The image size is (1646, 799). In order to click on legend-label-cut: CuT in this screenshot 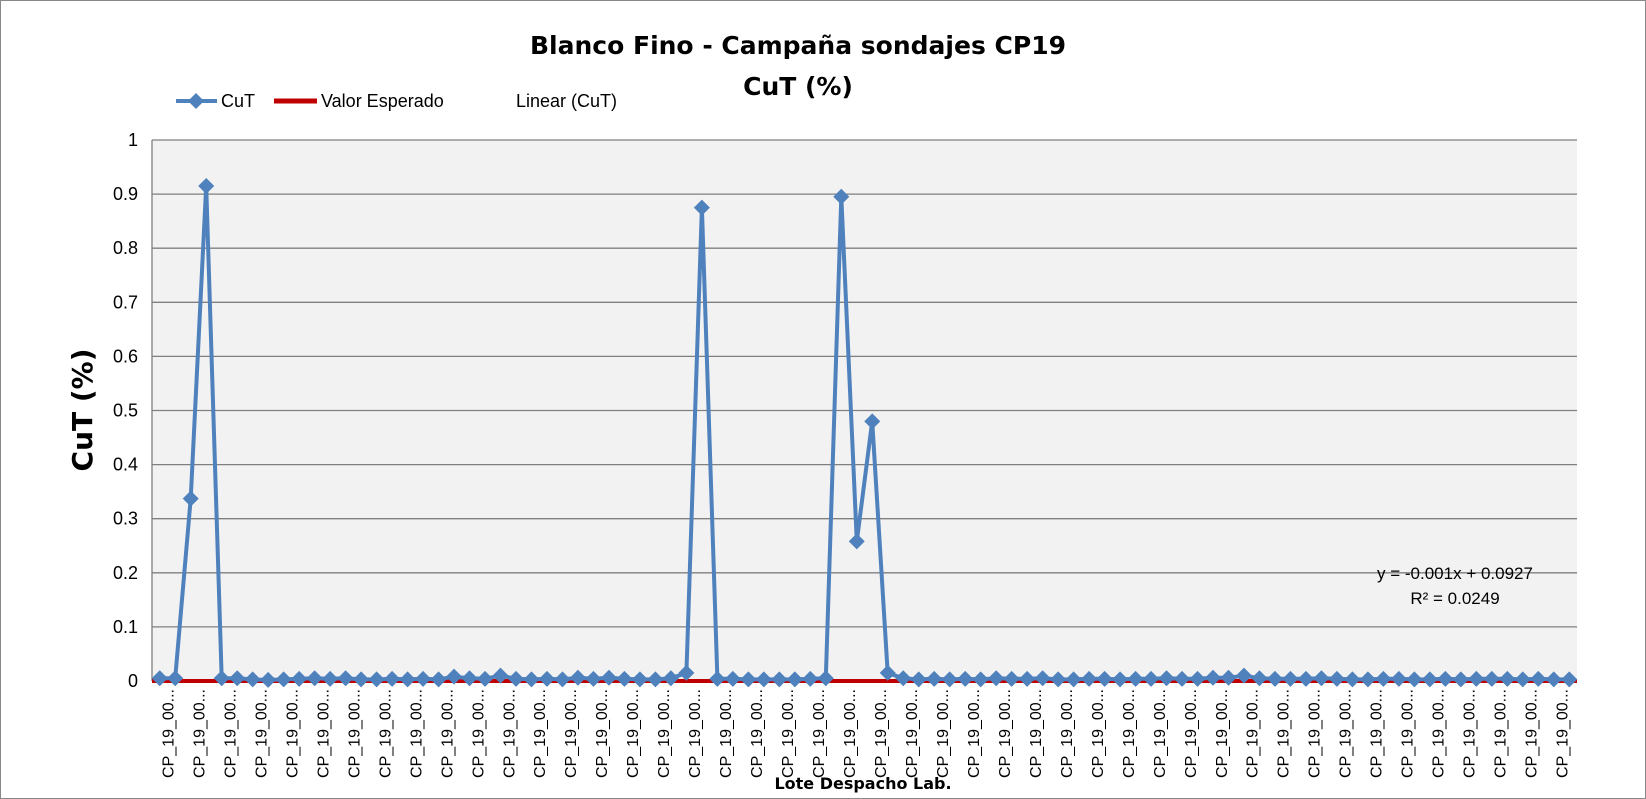, I will do `click(238, 101)`.